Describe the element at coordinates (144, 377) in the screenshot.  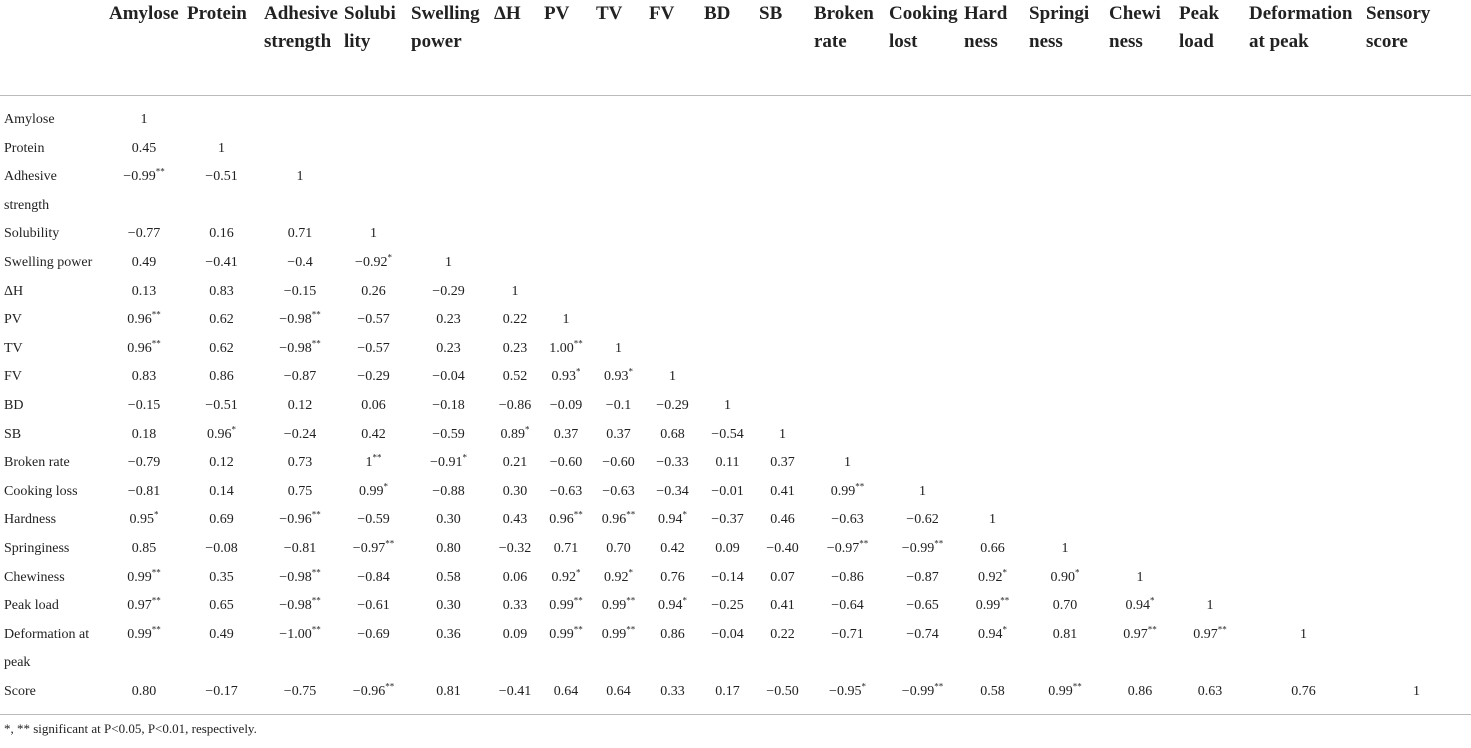
I see `correlation-cell: 0.83` at that location.